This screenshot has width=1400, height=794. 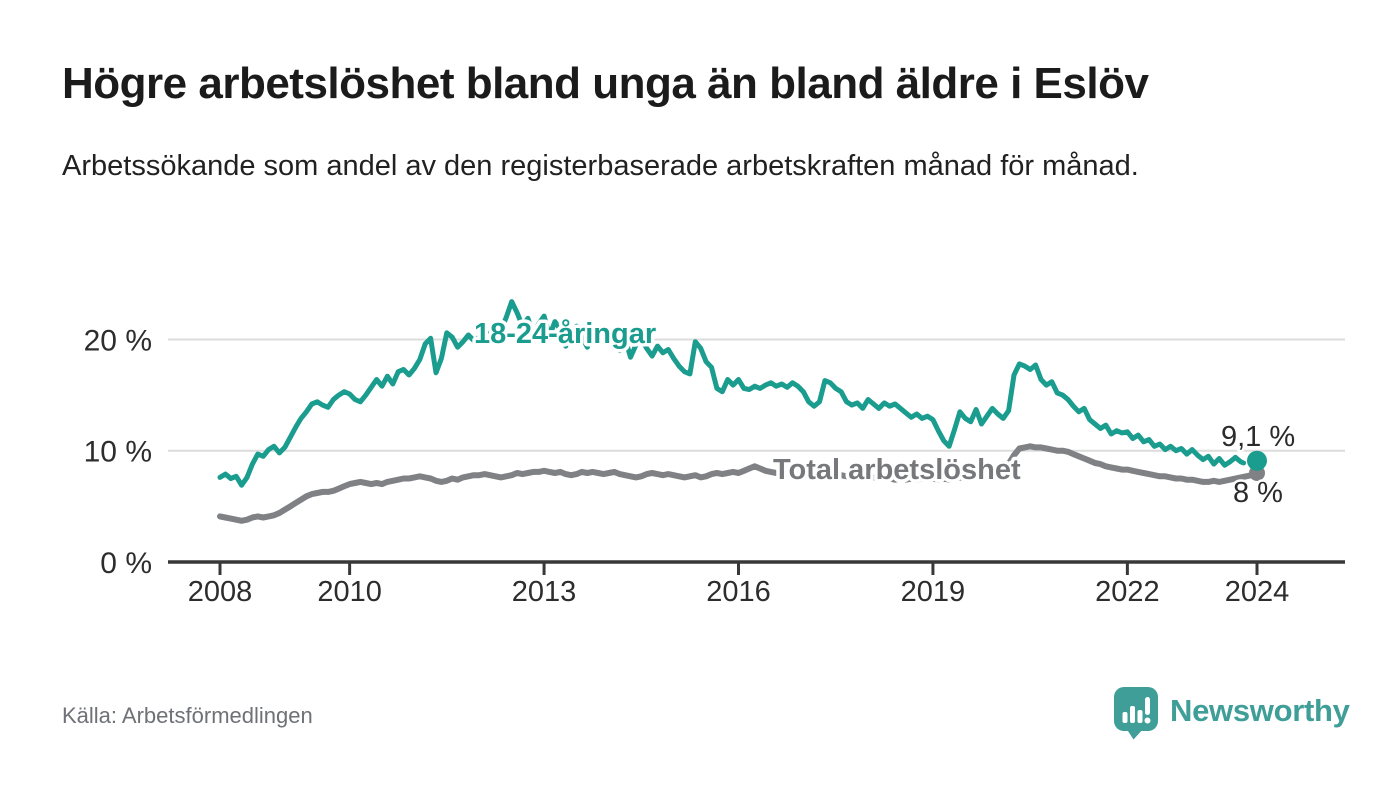 I want to click on x-axis-tick-label: 2016, so click(x=738, y=592).